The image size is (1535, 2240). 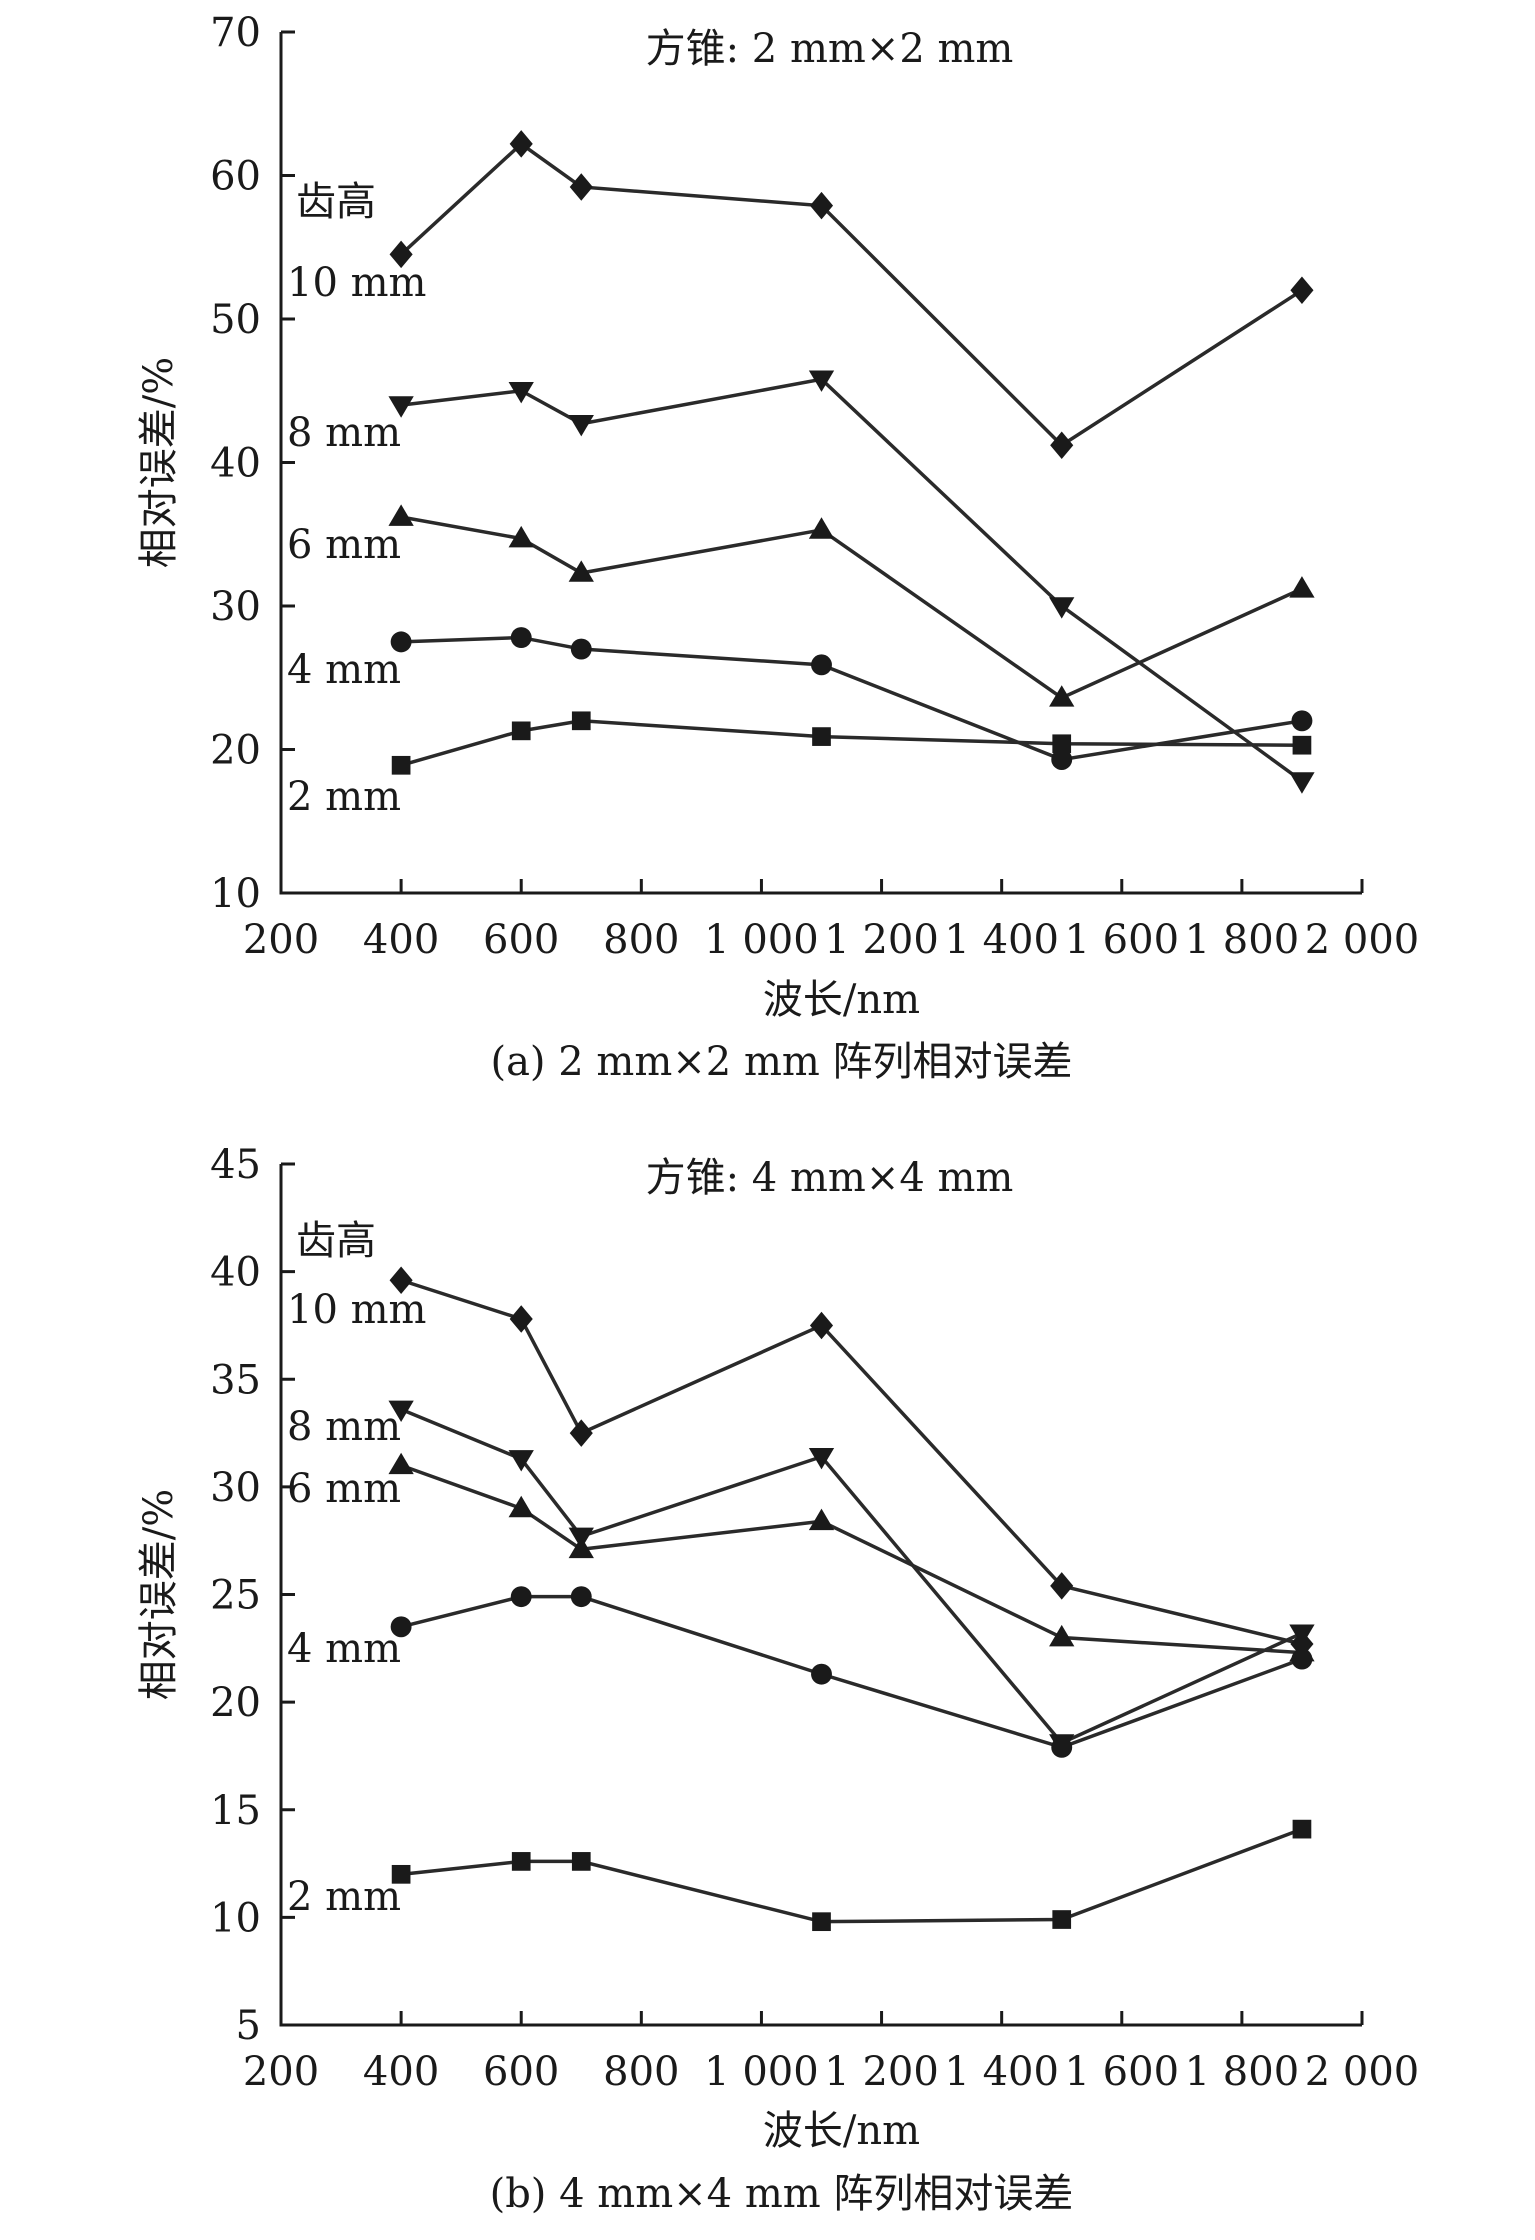 I want to click on y-tick-label: 50, so click(x=235, y=320).